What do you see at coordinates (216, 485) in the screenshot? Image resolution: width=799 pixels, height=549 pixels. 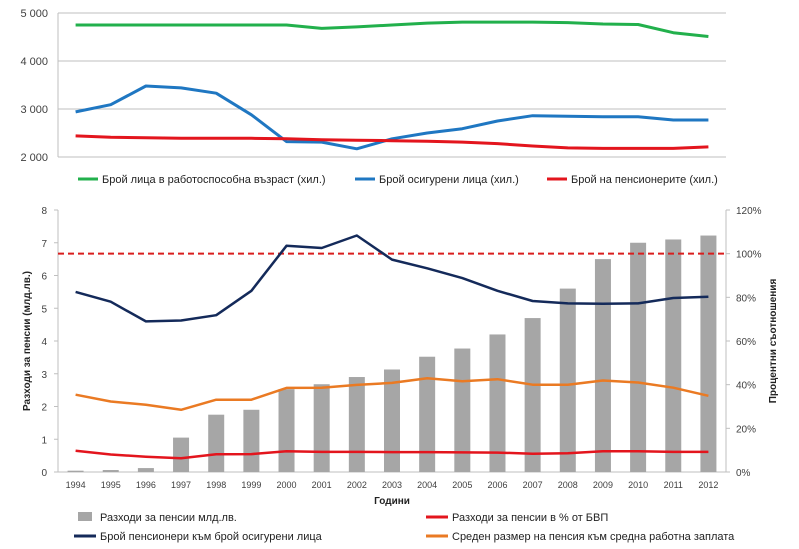 I see `x-tick-label: 1998` at bounding box center [216, 485].